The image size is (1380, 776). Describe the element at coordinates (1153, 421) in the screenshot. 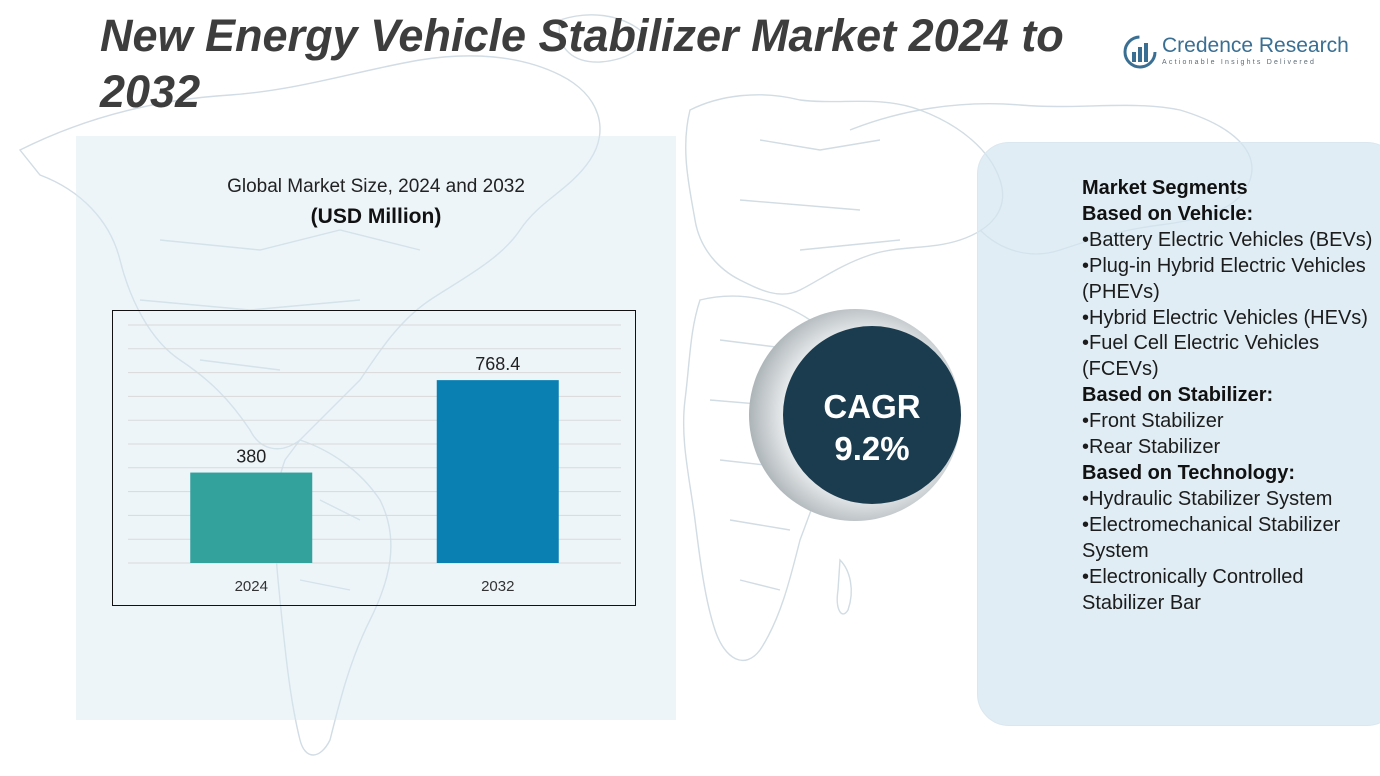

I see `segment-item: •Front Stabilizer` at that location.